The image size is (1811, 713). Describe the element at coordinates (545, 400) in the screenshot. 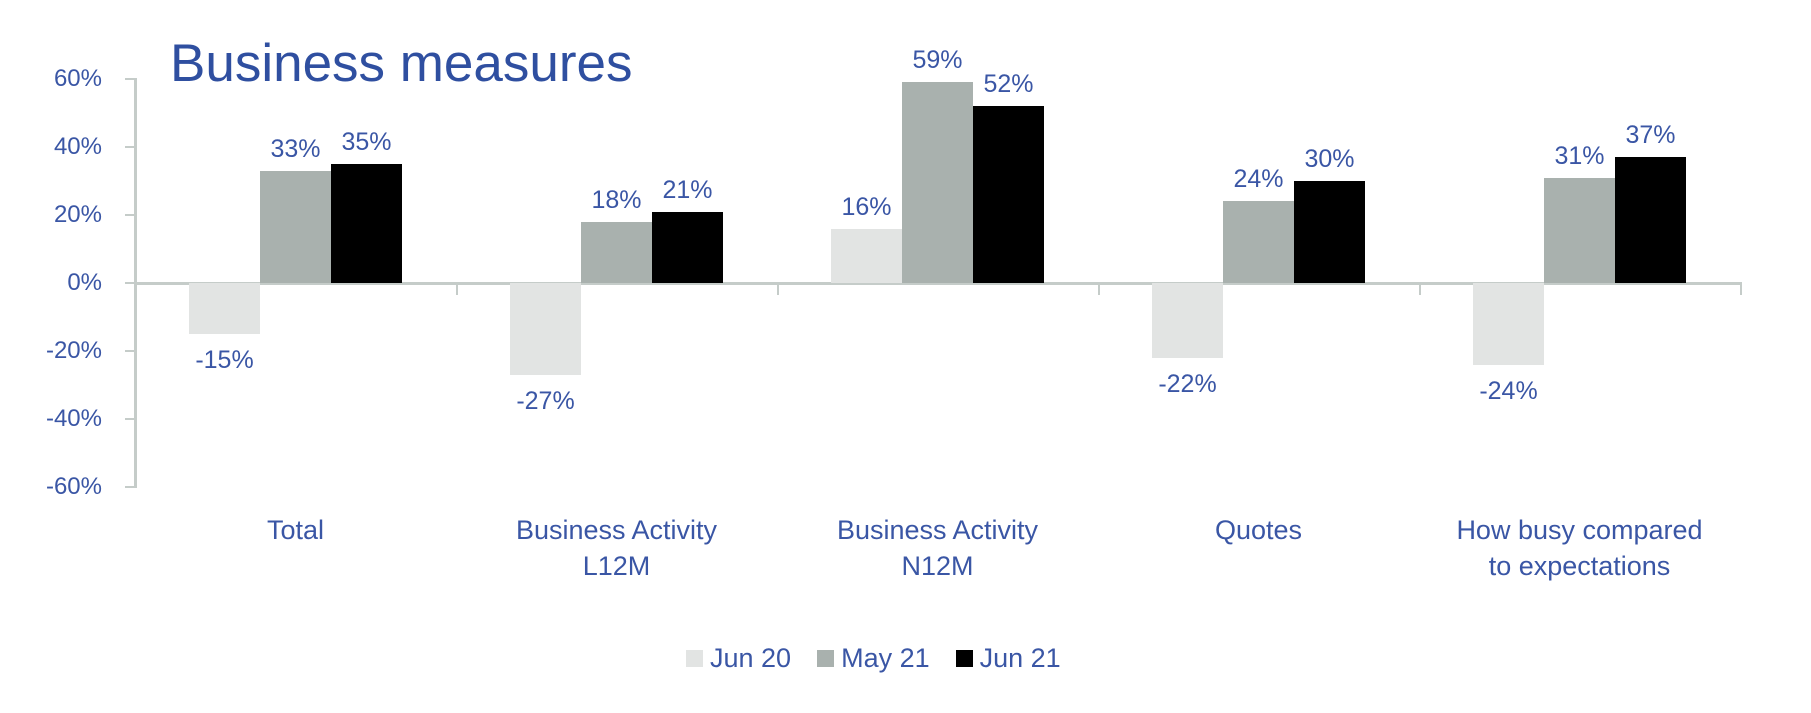

I see `data-label: -27%` at that location.